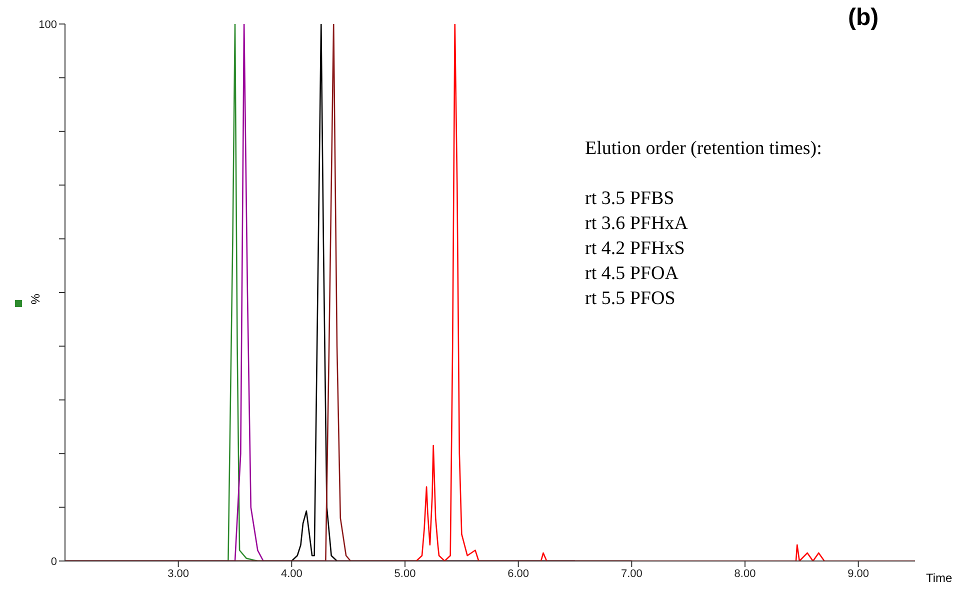 Image resolution: width=968 pixels, height=608 pixels. What do you see at coordinates (703, 149) in the screenshot?
I see `annotation: Elution order (retention times):` at bounding box center [703, 149].